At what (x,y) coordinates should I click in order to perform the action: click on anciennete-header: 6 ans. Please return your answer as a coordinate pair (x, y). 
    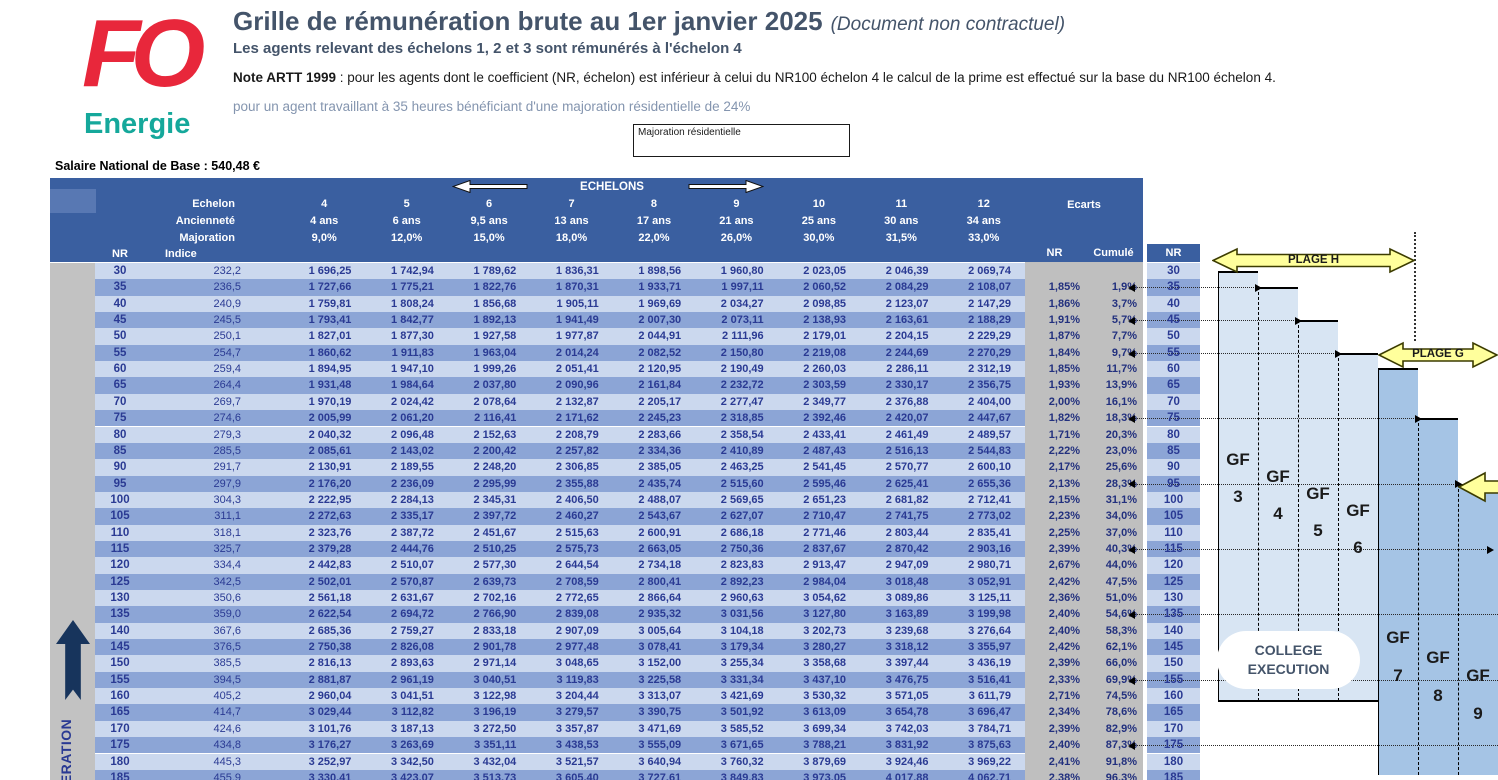
    Looking at the image, I should click on (406, 221).